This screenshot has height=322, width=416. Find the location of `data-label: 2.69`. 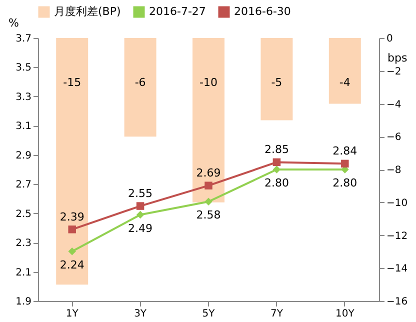

data-label: 2.69 is located at coordinates (208, 173).